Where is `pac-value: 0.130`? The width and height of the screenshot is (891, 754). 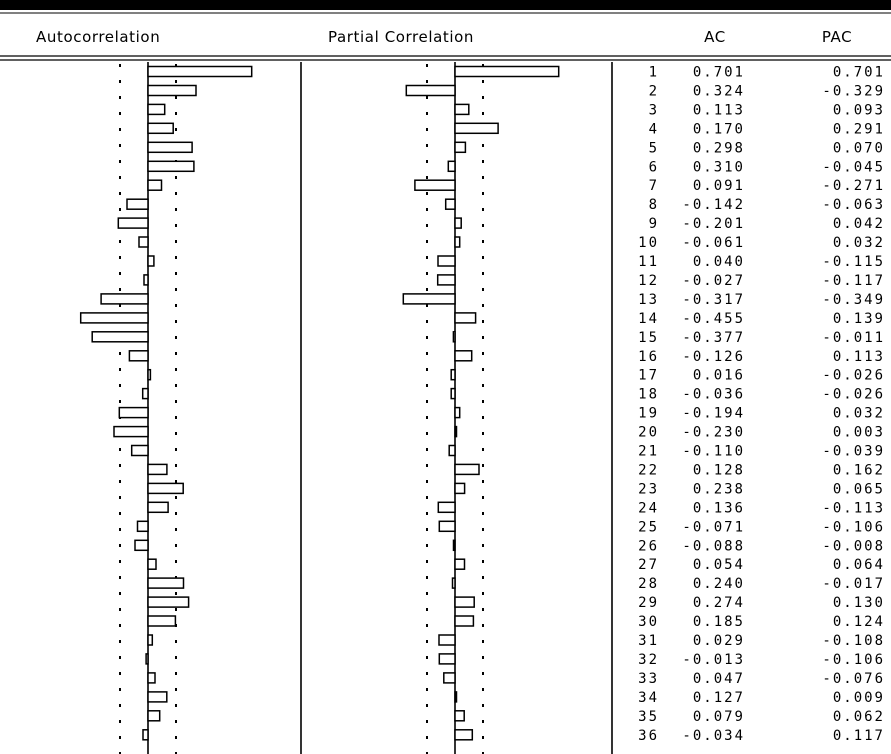
pac-value: 0.130 is located at coordinates (859, 603).